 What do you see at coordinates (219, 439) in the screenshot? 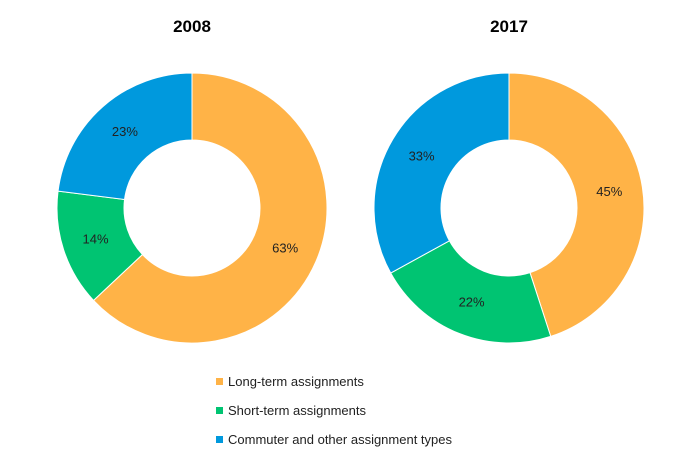
I see `legend-swatch-commuter` at bounding box center [219, 439].